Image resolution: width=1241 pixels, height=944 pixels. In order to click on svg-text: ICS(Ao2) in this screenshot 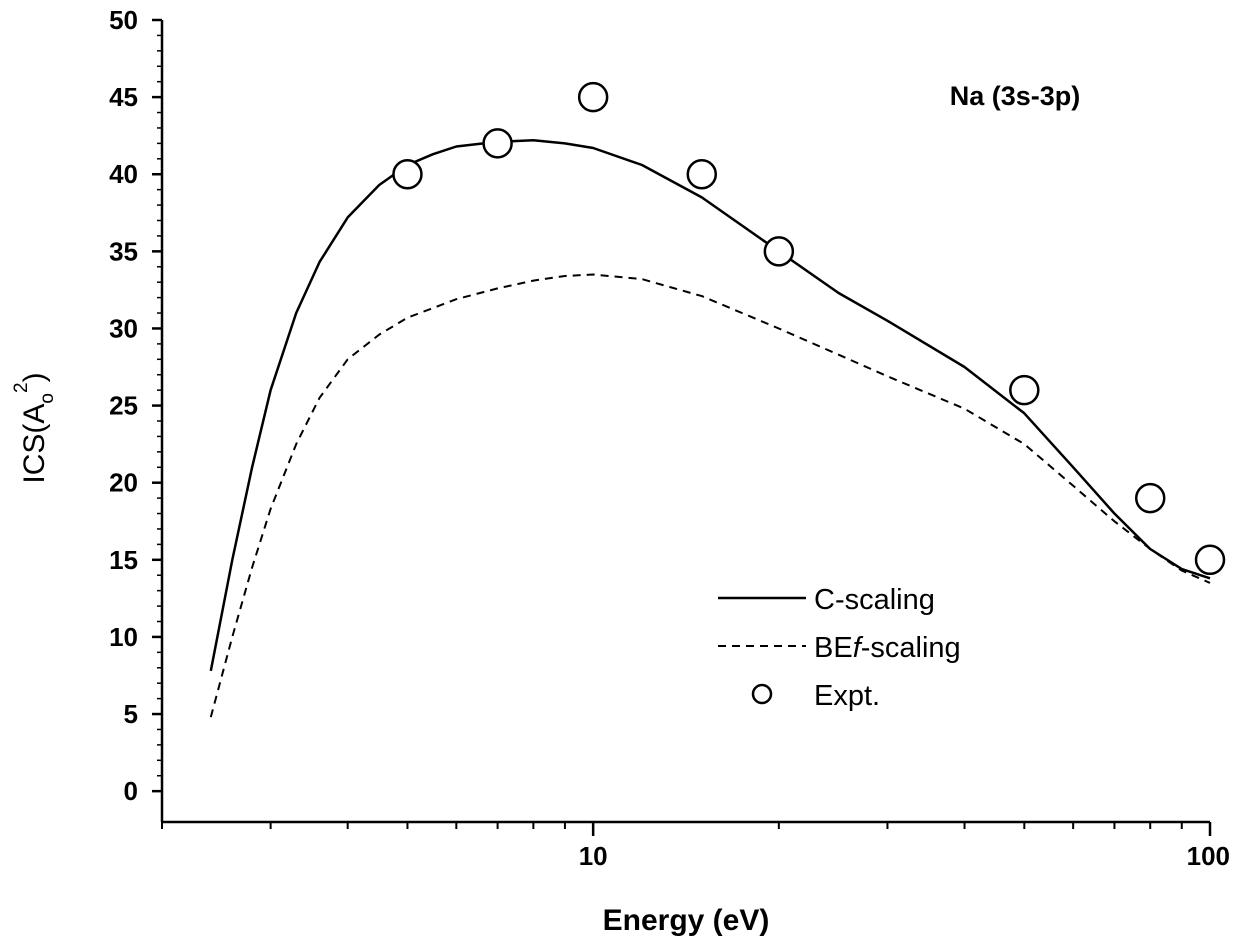, I will do `click(34, 427)`.